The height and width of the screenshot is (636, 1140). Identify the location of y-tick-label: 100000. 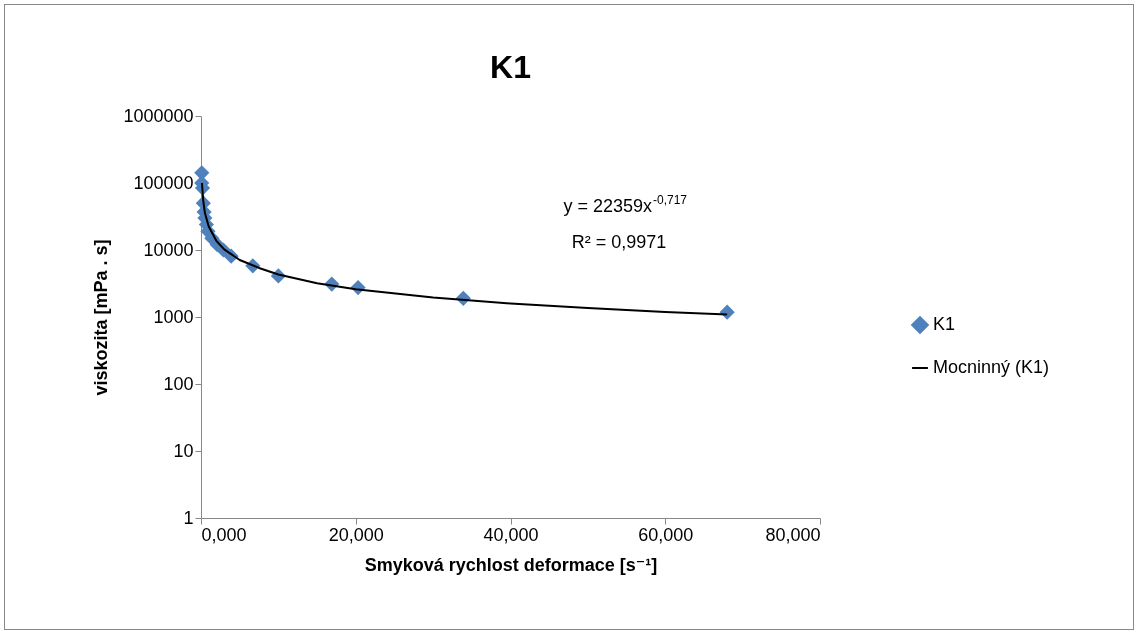
(163, 182).